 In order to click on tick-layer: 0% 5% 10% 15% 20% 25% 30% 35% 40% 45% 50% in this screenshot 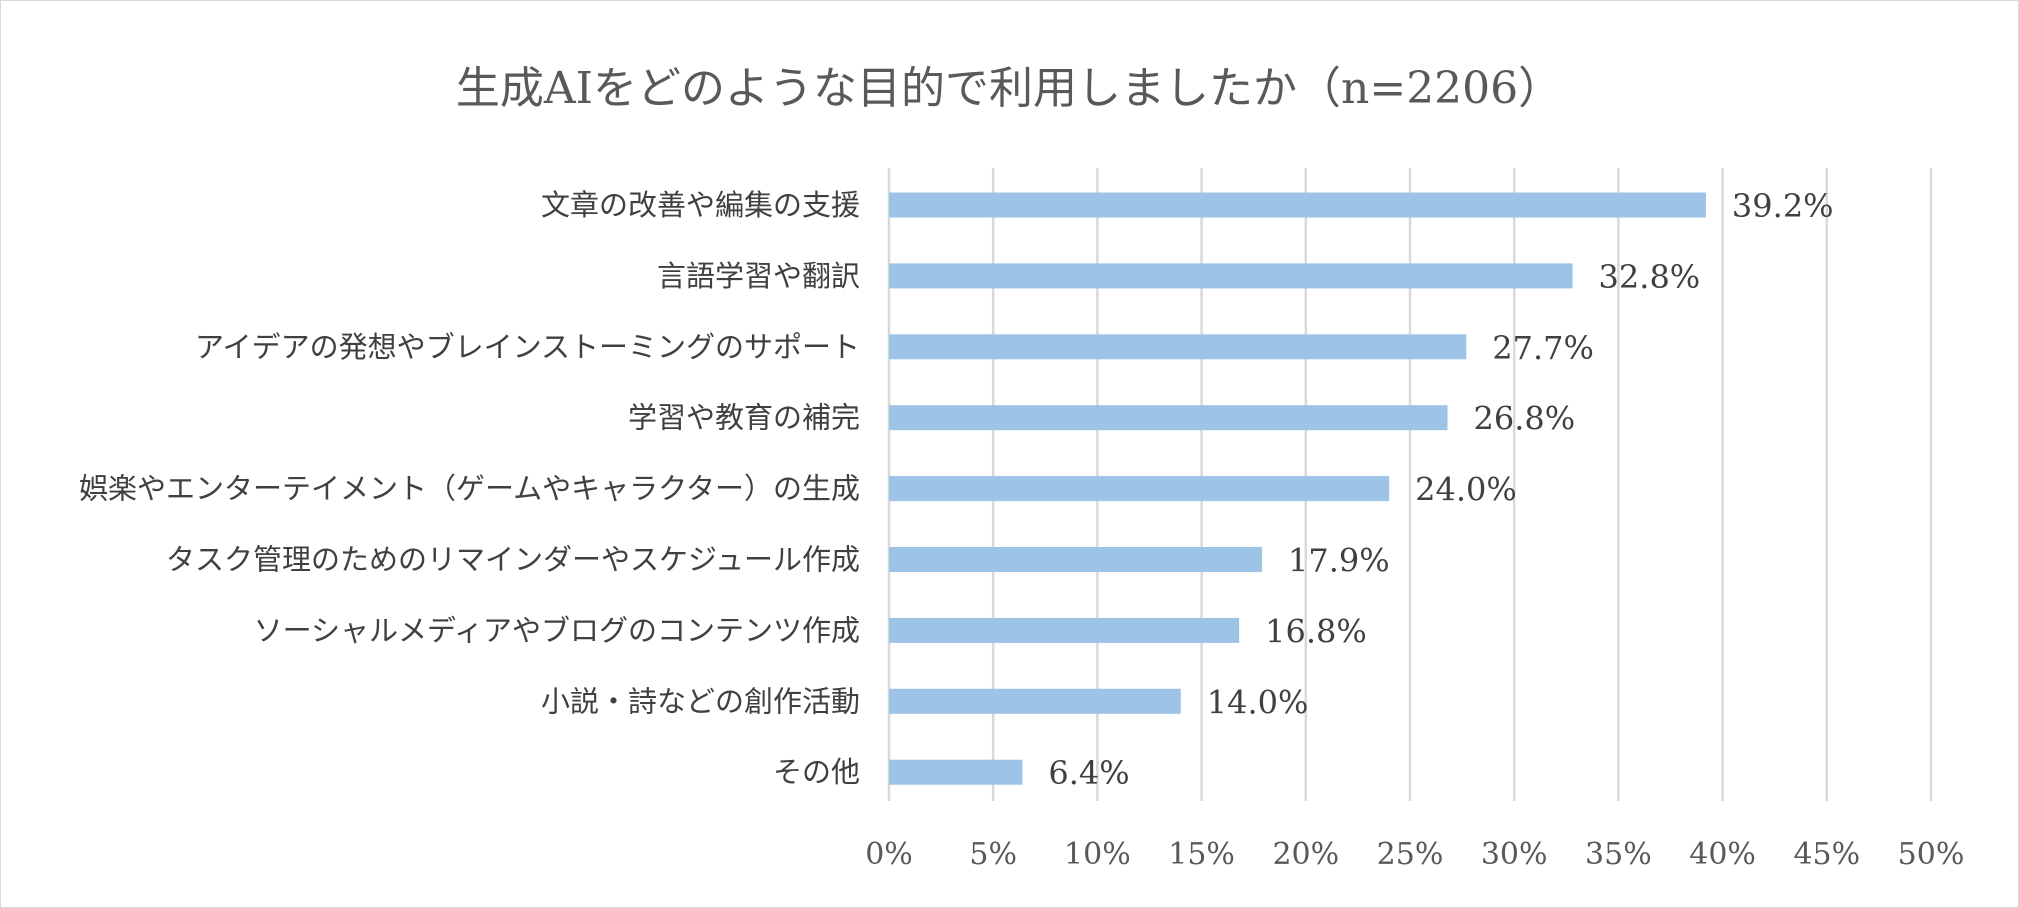, I will do `click(1414, 854)`.